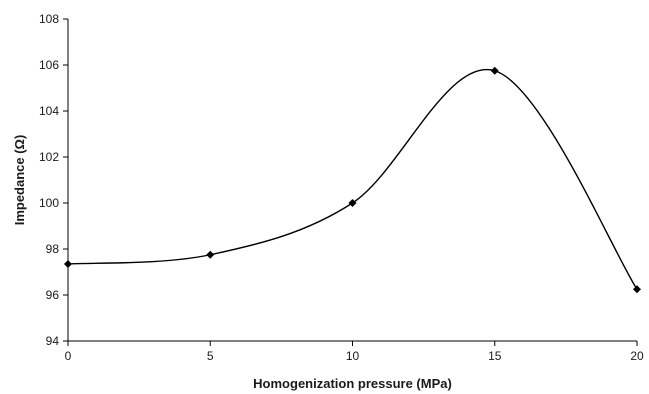  Describe the element at coordinates (49, 65) in the screenshot. I see `y-tick-label: 106` at that location.